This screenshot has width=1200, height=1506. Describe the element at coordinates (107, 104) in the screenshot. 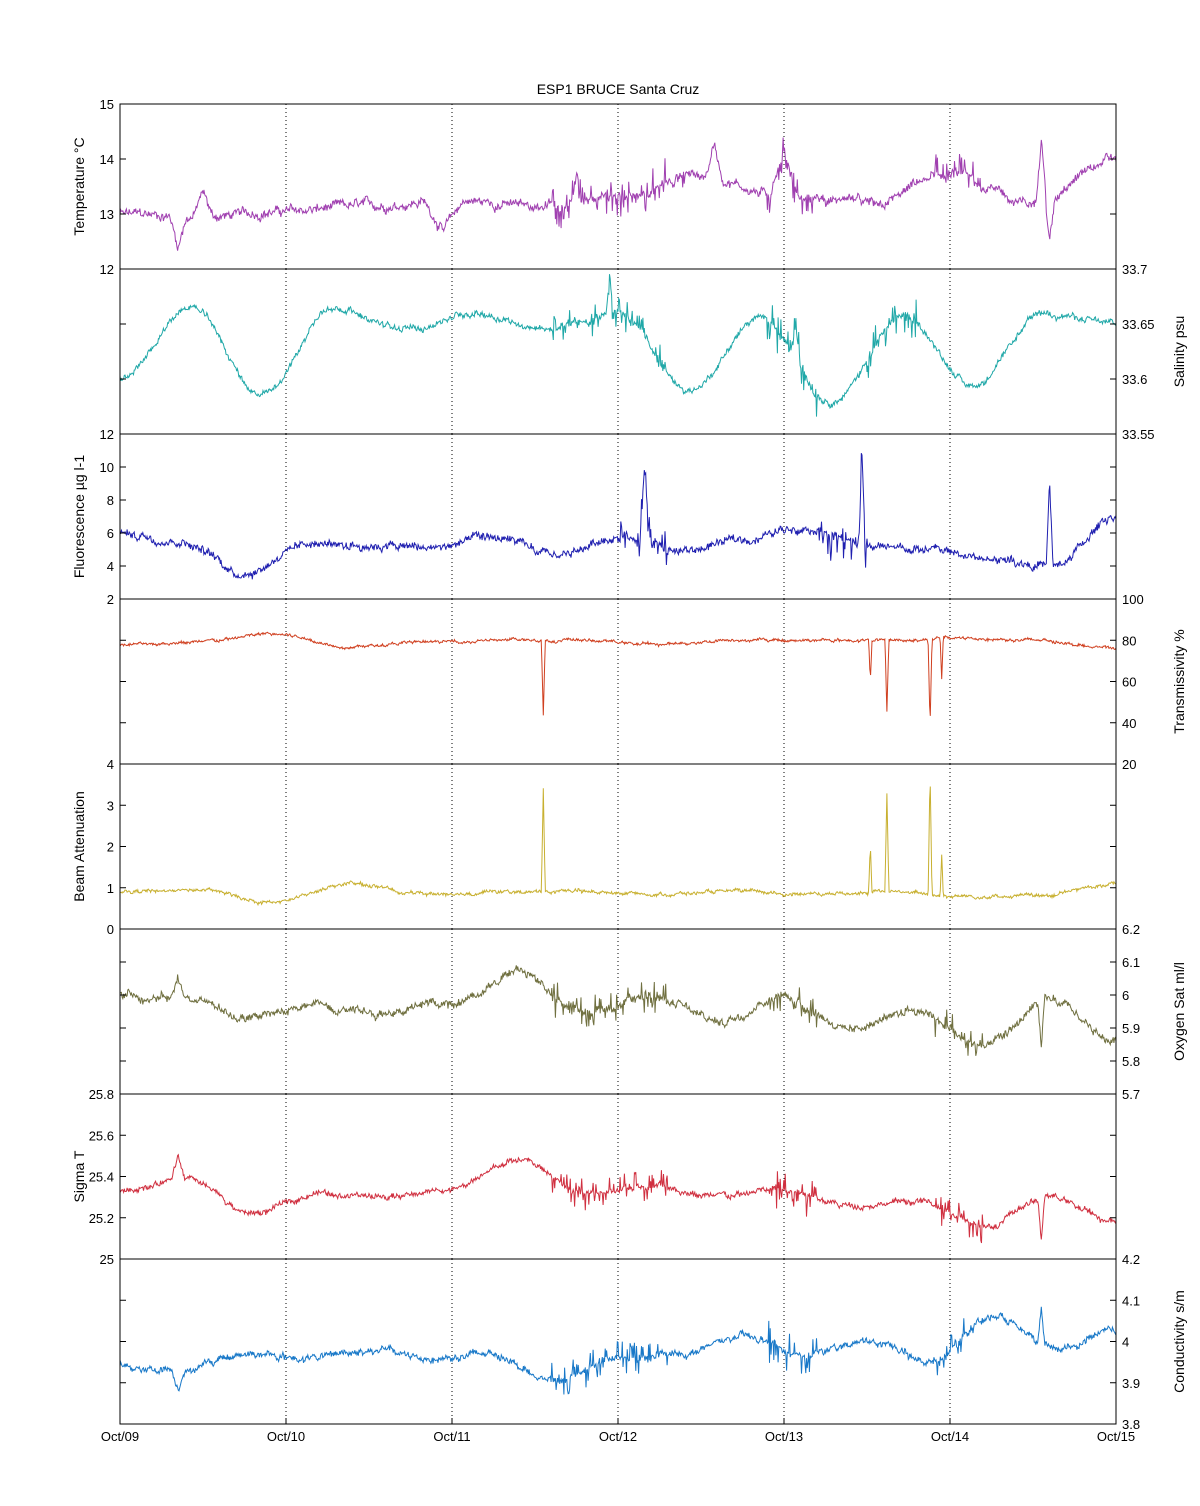

I see `y-tick-label: 15` at that location.